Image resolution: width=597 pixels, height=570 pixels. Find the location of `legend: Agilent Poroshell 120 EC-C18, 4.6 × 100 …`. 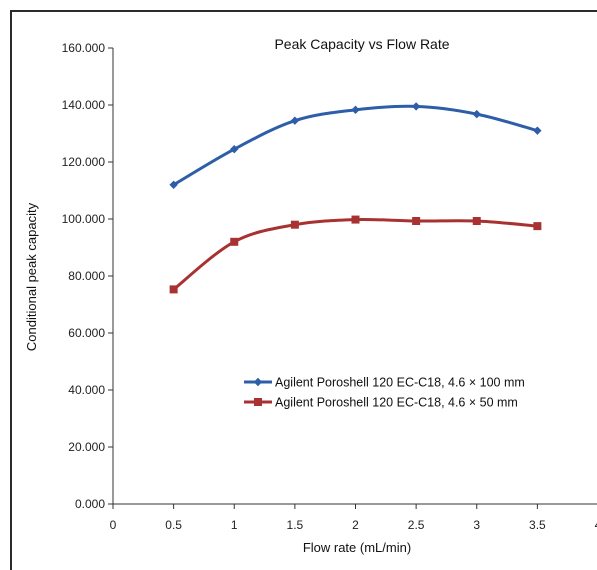

legend: Agilent Poroshell 120 EC-C18, 4.6 × 100 … is located at coordinates (384, 393).